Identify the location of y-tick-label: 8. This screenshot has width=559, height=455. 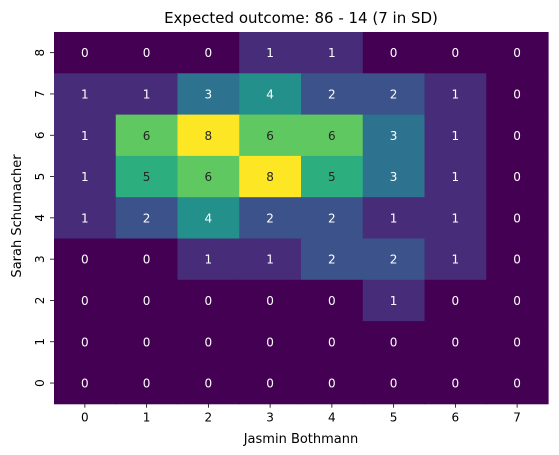
(40, 53).